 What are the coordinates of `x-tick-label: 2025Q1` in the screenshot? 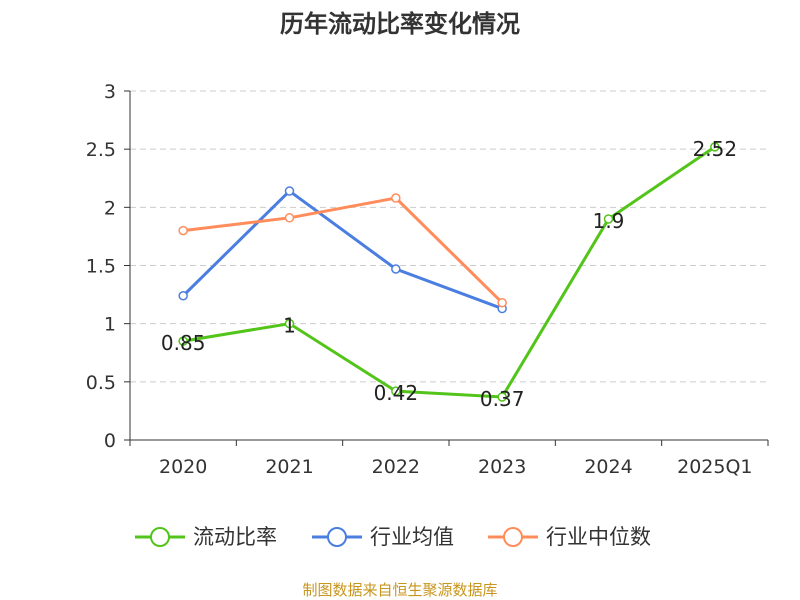 It's located at (714, 467).